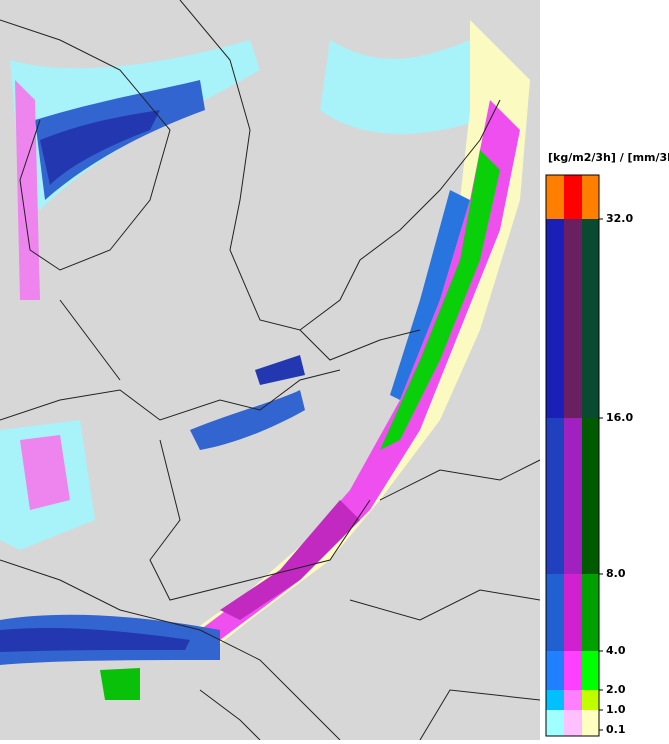 The width and height of the screenshot is (669, 744). I want to click on legend, so click(572, 455).